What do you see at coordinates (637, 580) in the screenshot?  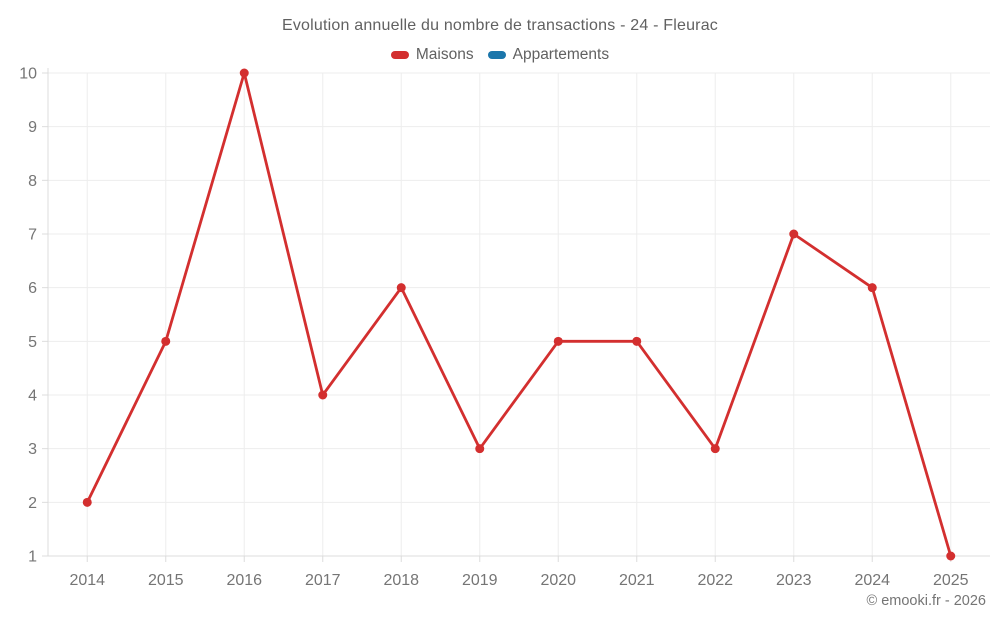 I see `x-axis-label: 2021` at bounding box center [637, 580].